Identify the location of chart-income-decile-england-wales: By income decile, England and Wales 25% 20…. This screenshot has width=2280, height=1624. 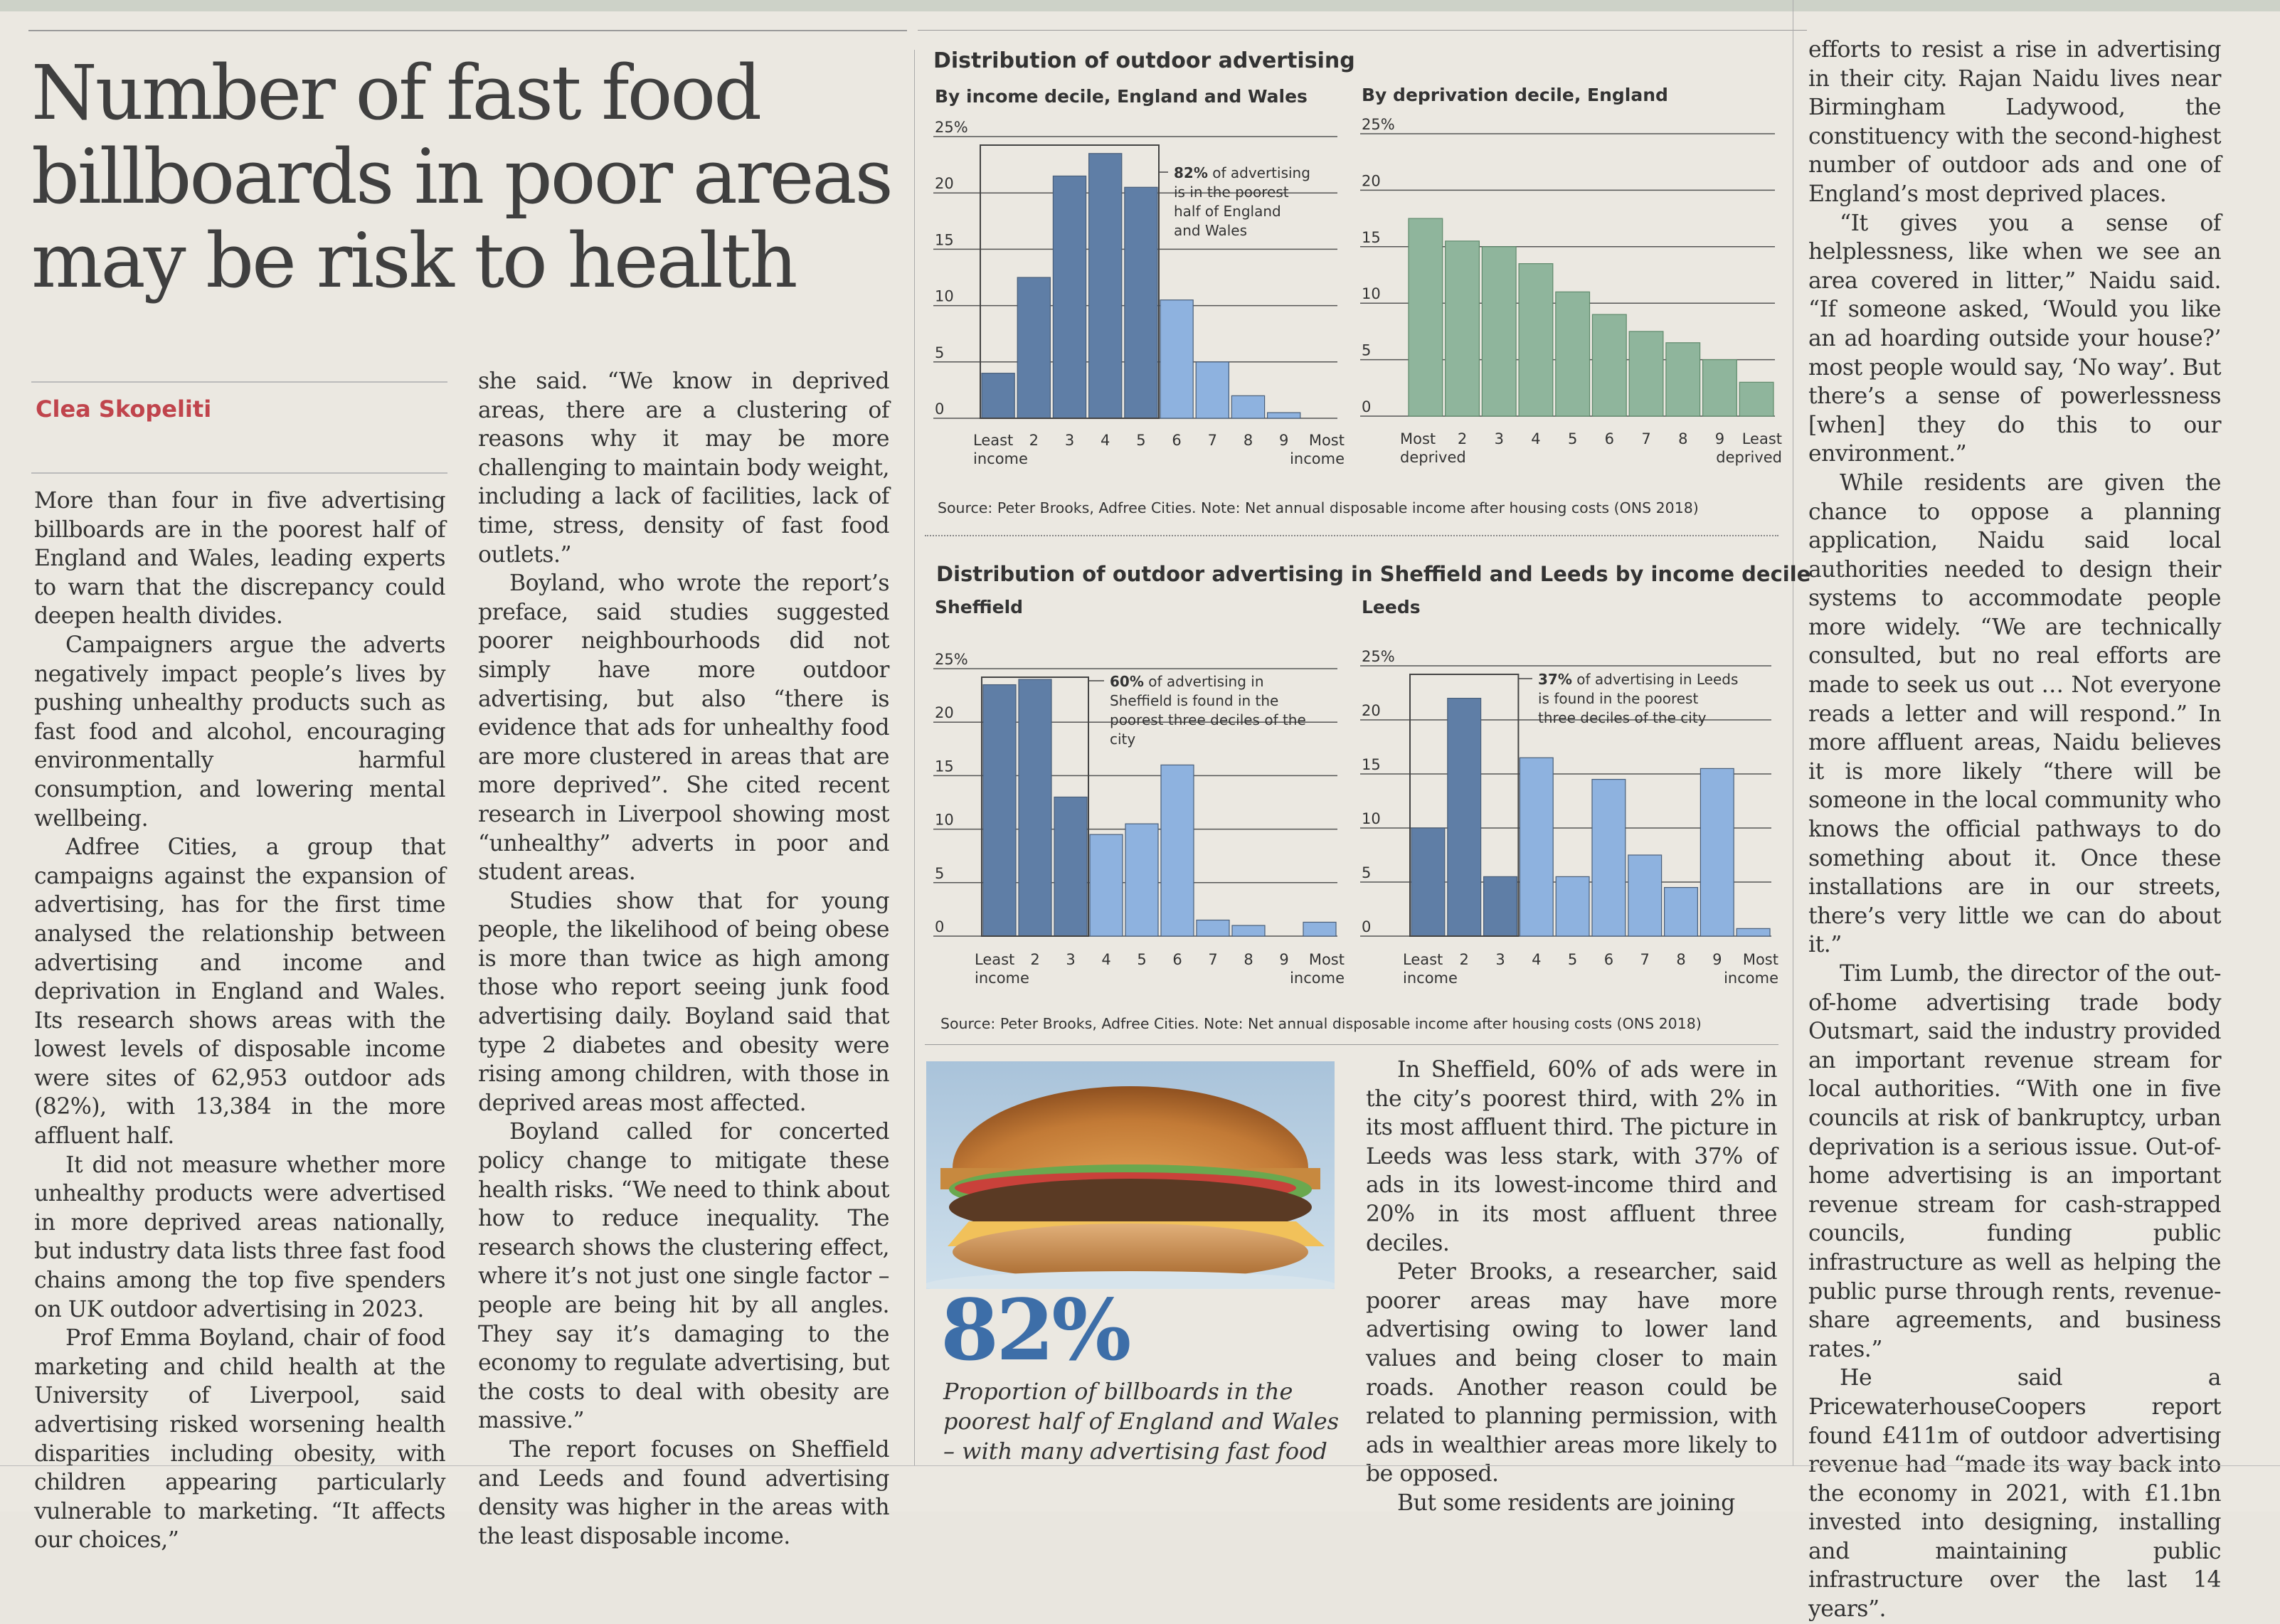
(1139, 276).